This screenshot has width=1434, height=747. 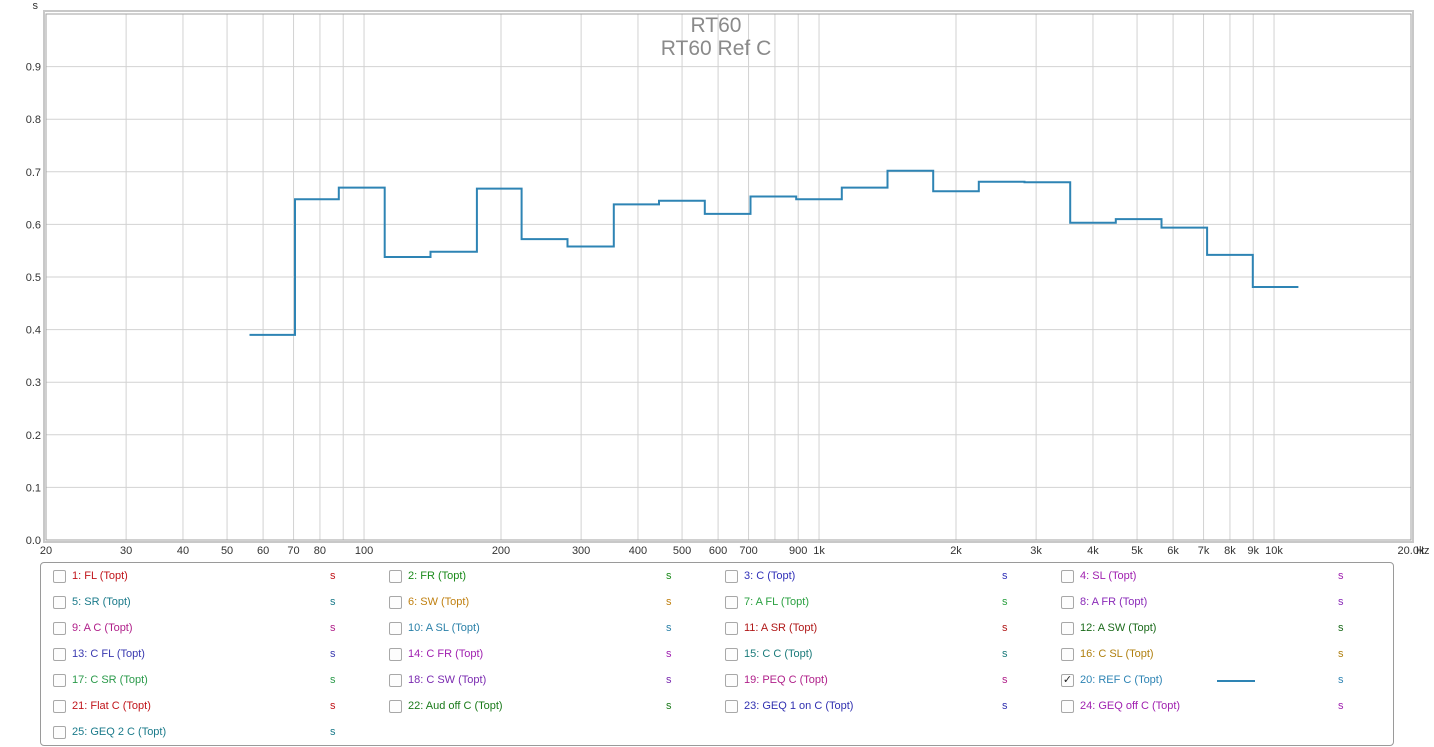 What do you see at coordinates (501, 551) in the screenshot?
I see `x-tick-label: 200` at bounding box center [501, 551].